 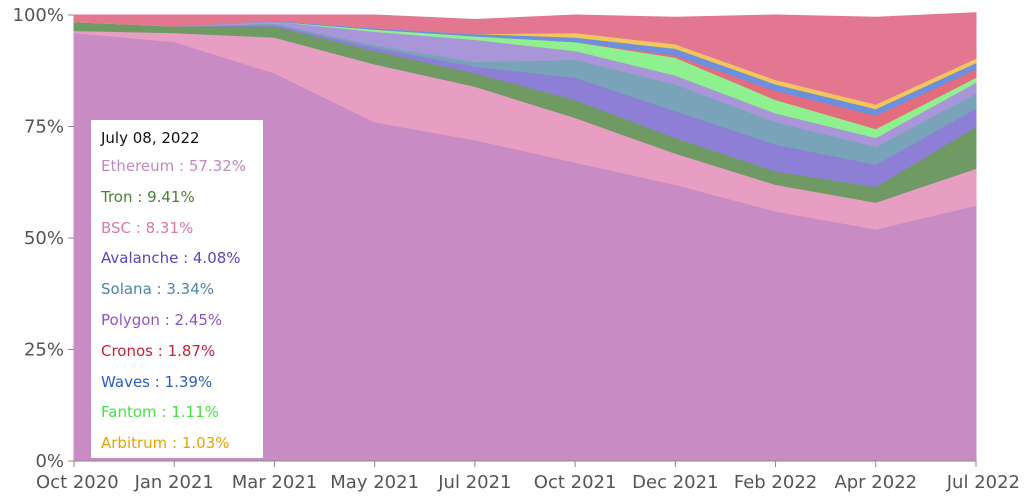 I want to click on tooltip-entry: Cronos : 1.87%, so click(x=158, y=350).